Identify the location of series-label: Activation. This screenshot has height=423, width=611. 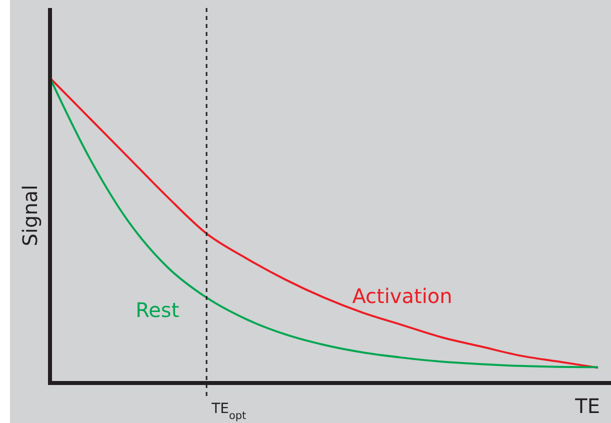
(402, 296).